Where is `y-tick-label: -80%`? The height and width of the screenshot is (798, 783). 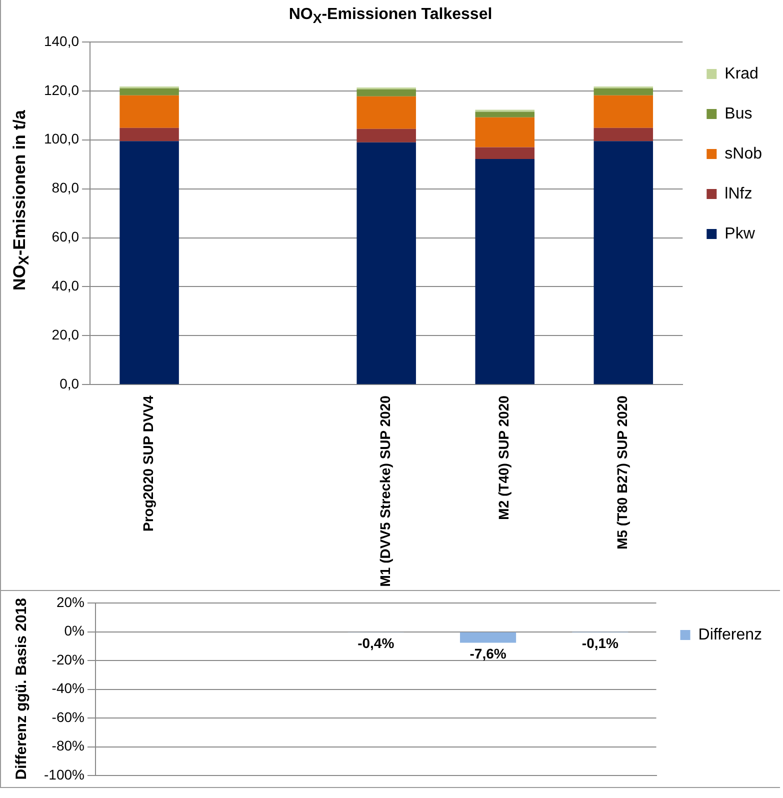 y-tick-label: -80% is located at coordinates (68, 746).